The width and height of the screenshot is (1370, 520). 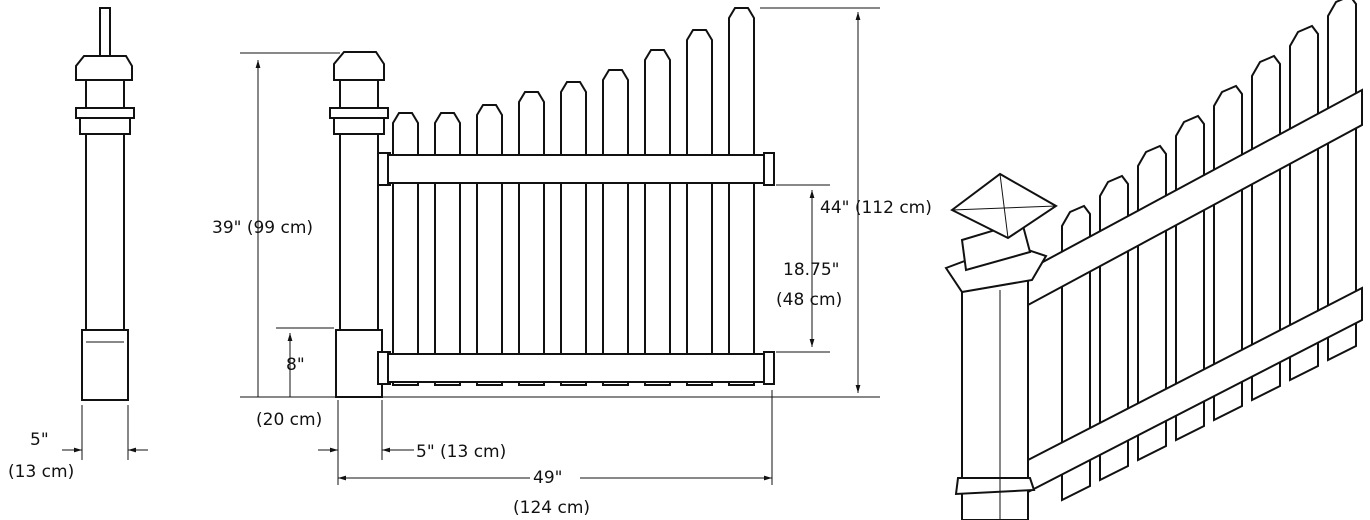 I want to click on single-post-dimension: 5" (13 cm), so click(x=78, y=443).